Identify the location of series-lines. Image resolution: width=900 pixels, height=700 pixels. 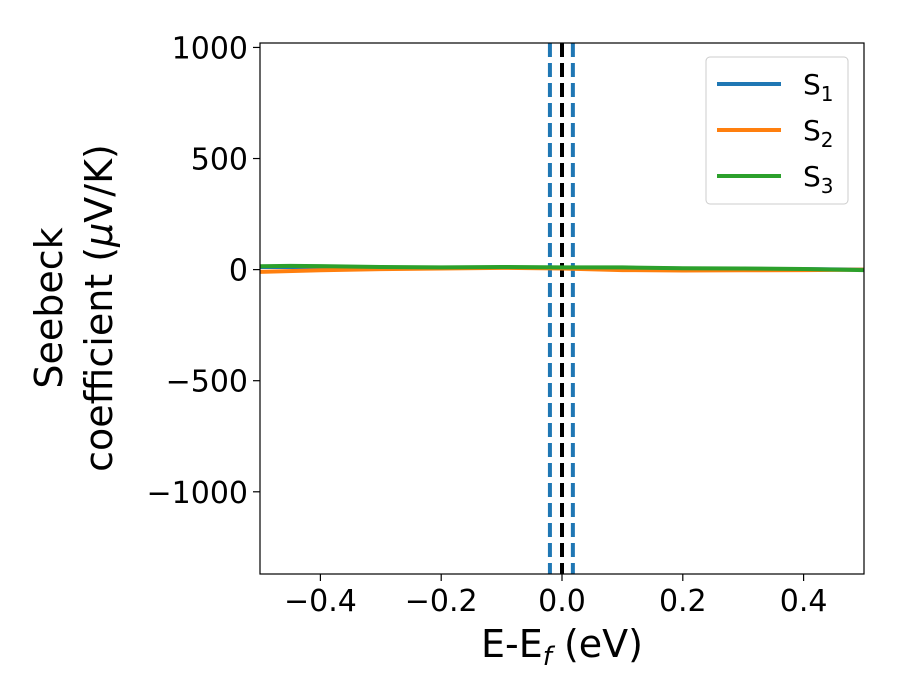
(562, 268).